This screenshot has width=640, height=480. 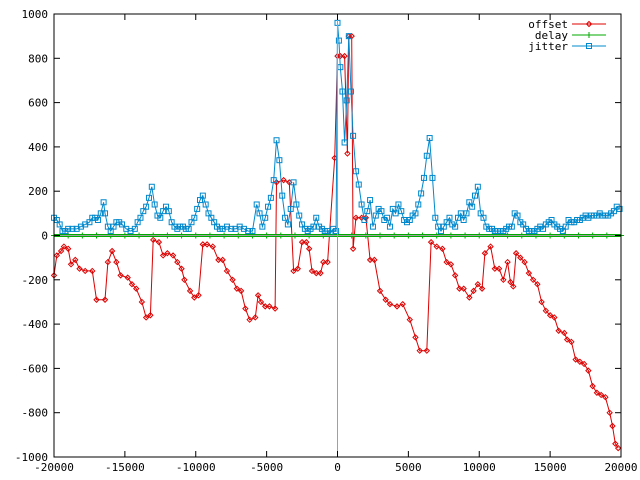 What do you see at coordinates (479, 467) in the screenshot?
I see `x-tick-label: 10000` at bounding box center [479, 467].